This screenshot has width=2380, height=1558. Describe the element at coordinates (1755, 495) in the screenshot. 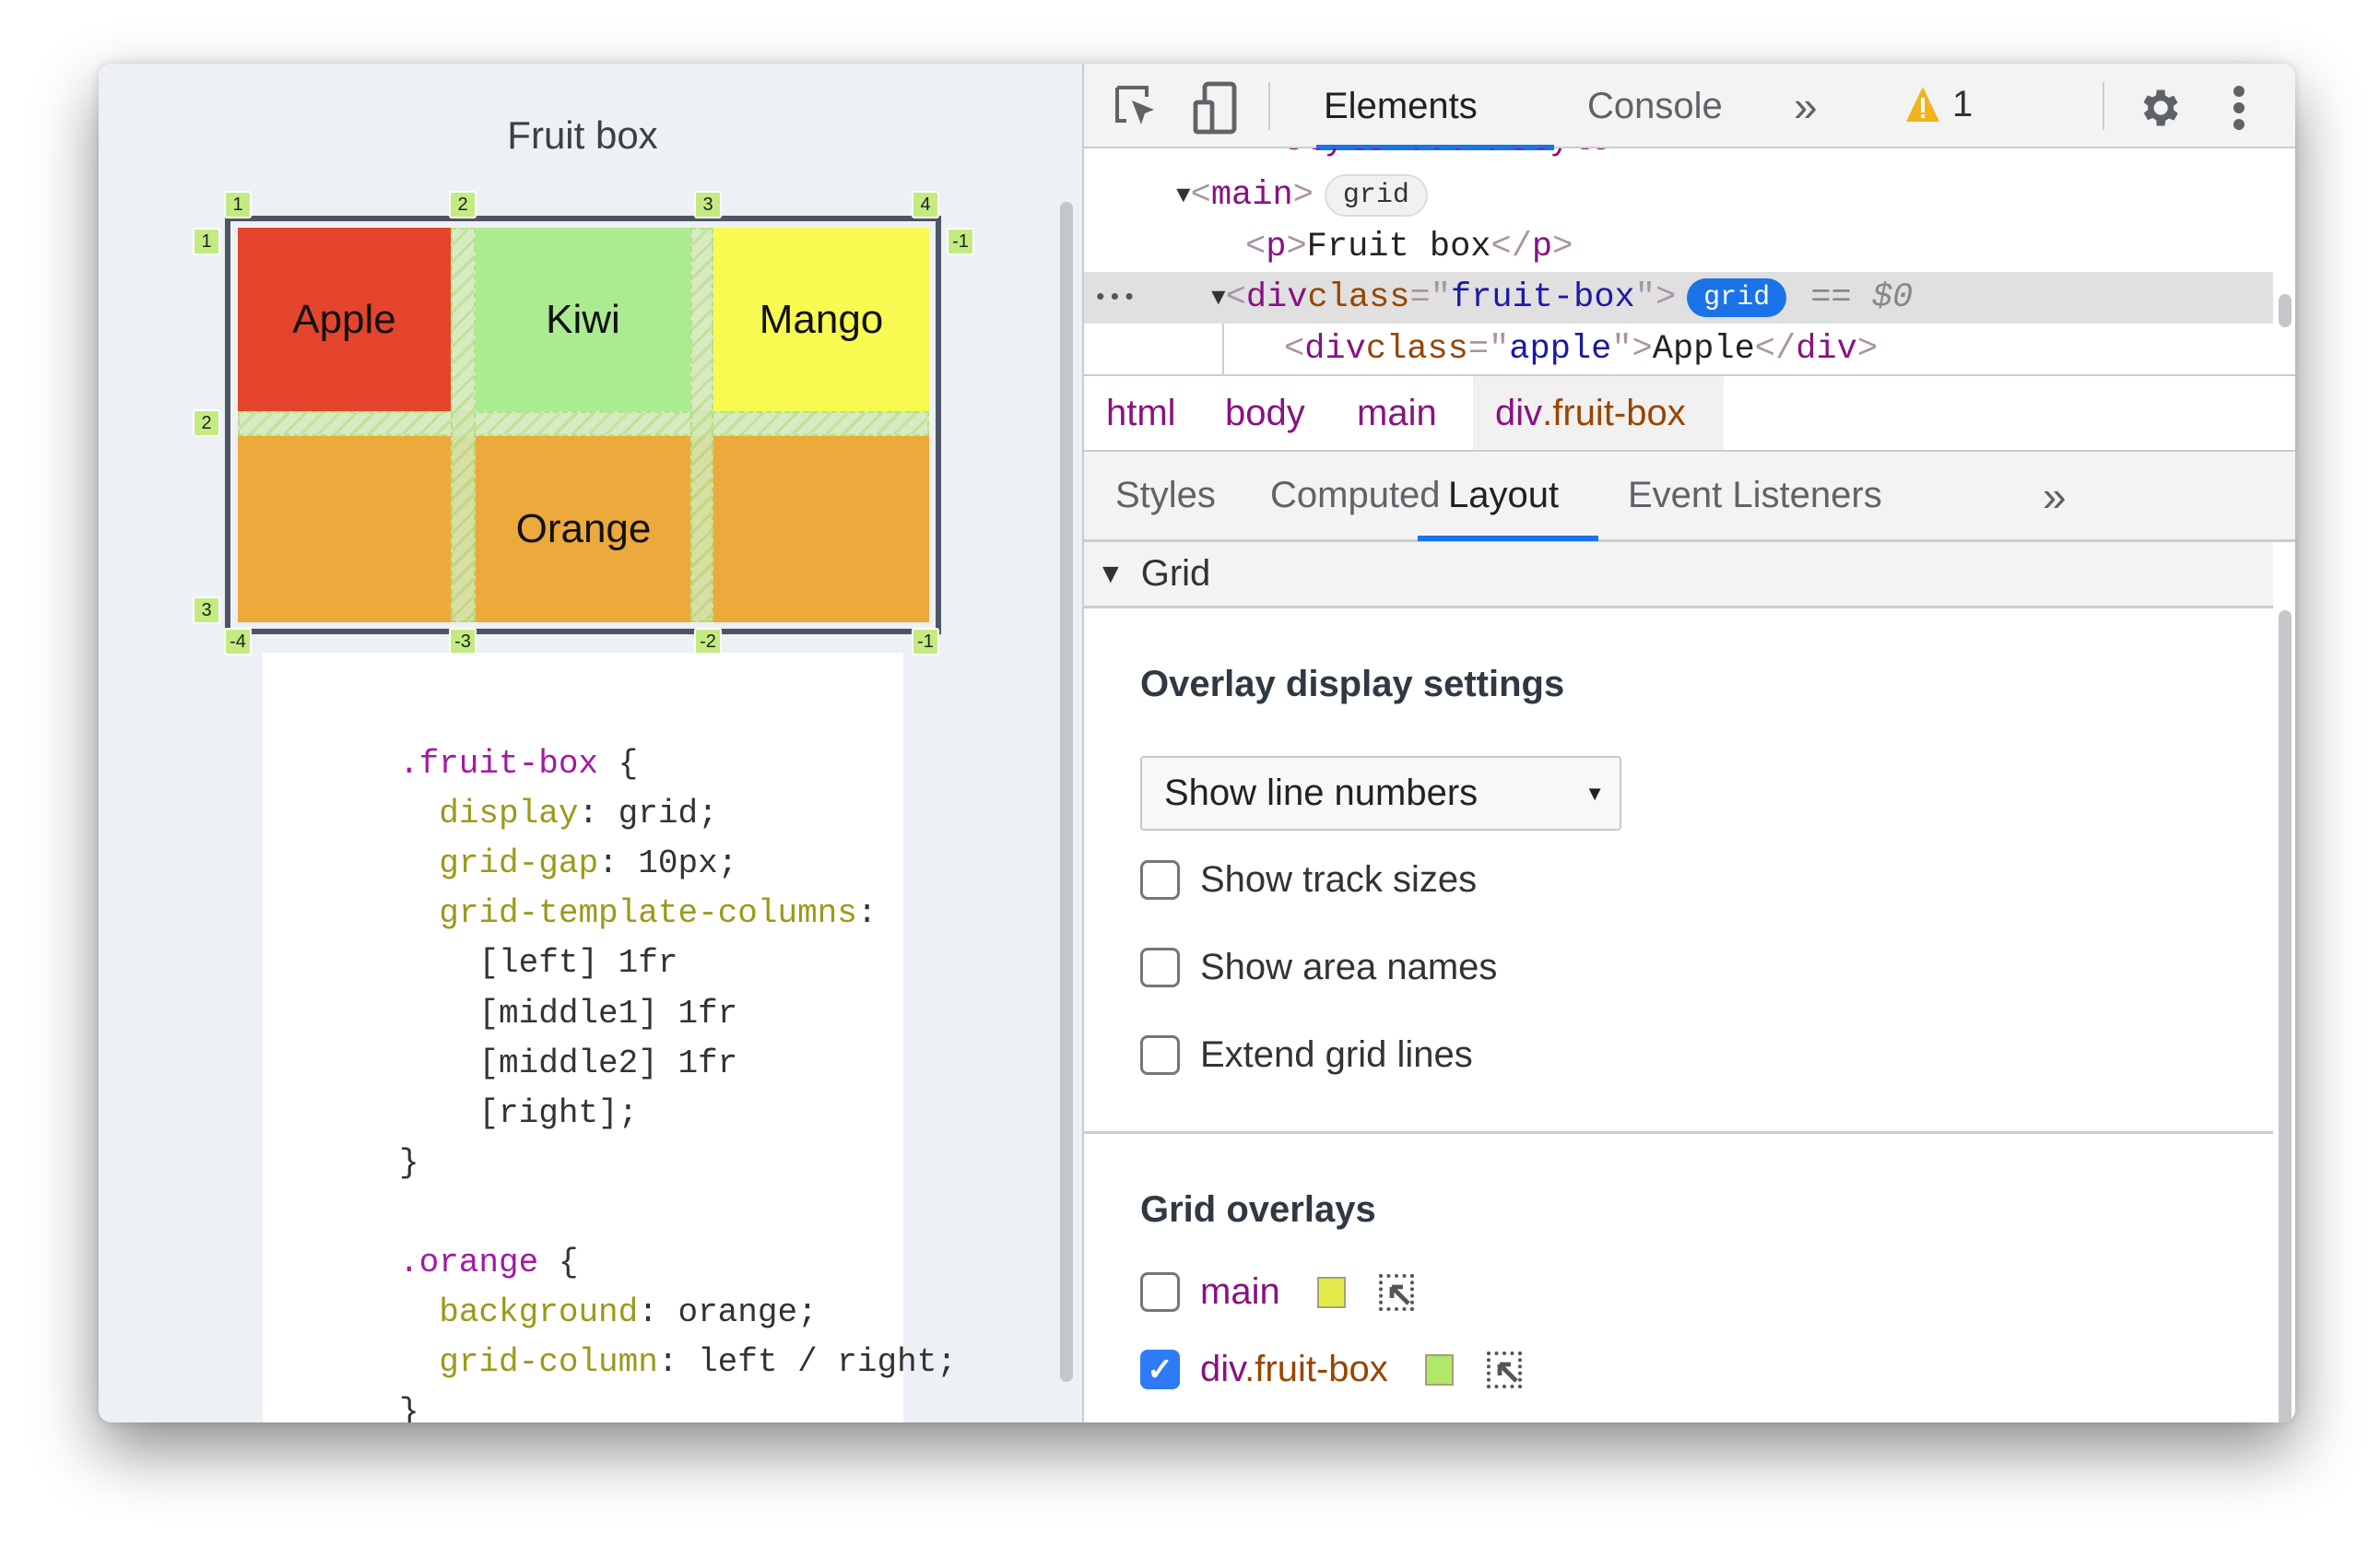

I see `tab-event-listeners: Event Listeners` at that location.